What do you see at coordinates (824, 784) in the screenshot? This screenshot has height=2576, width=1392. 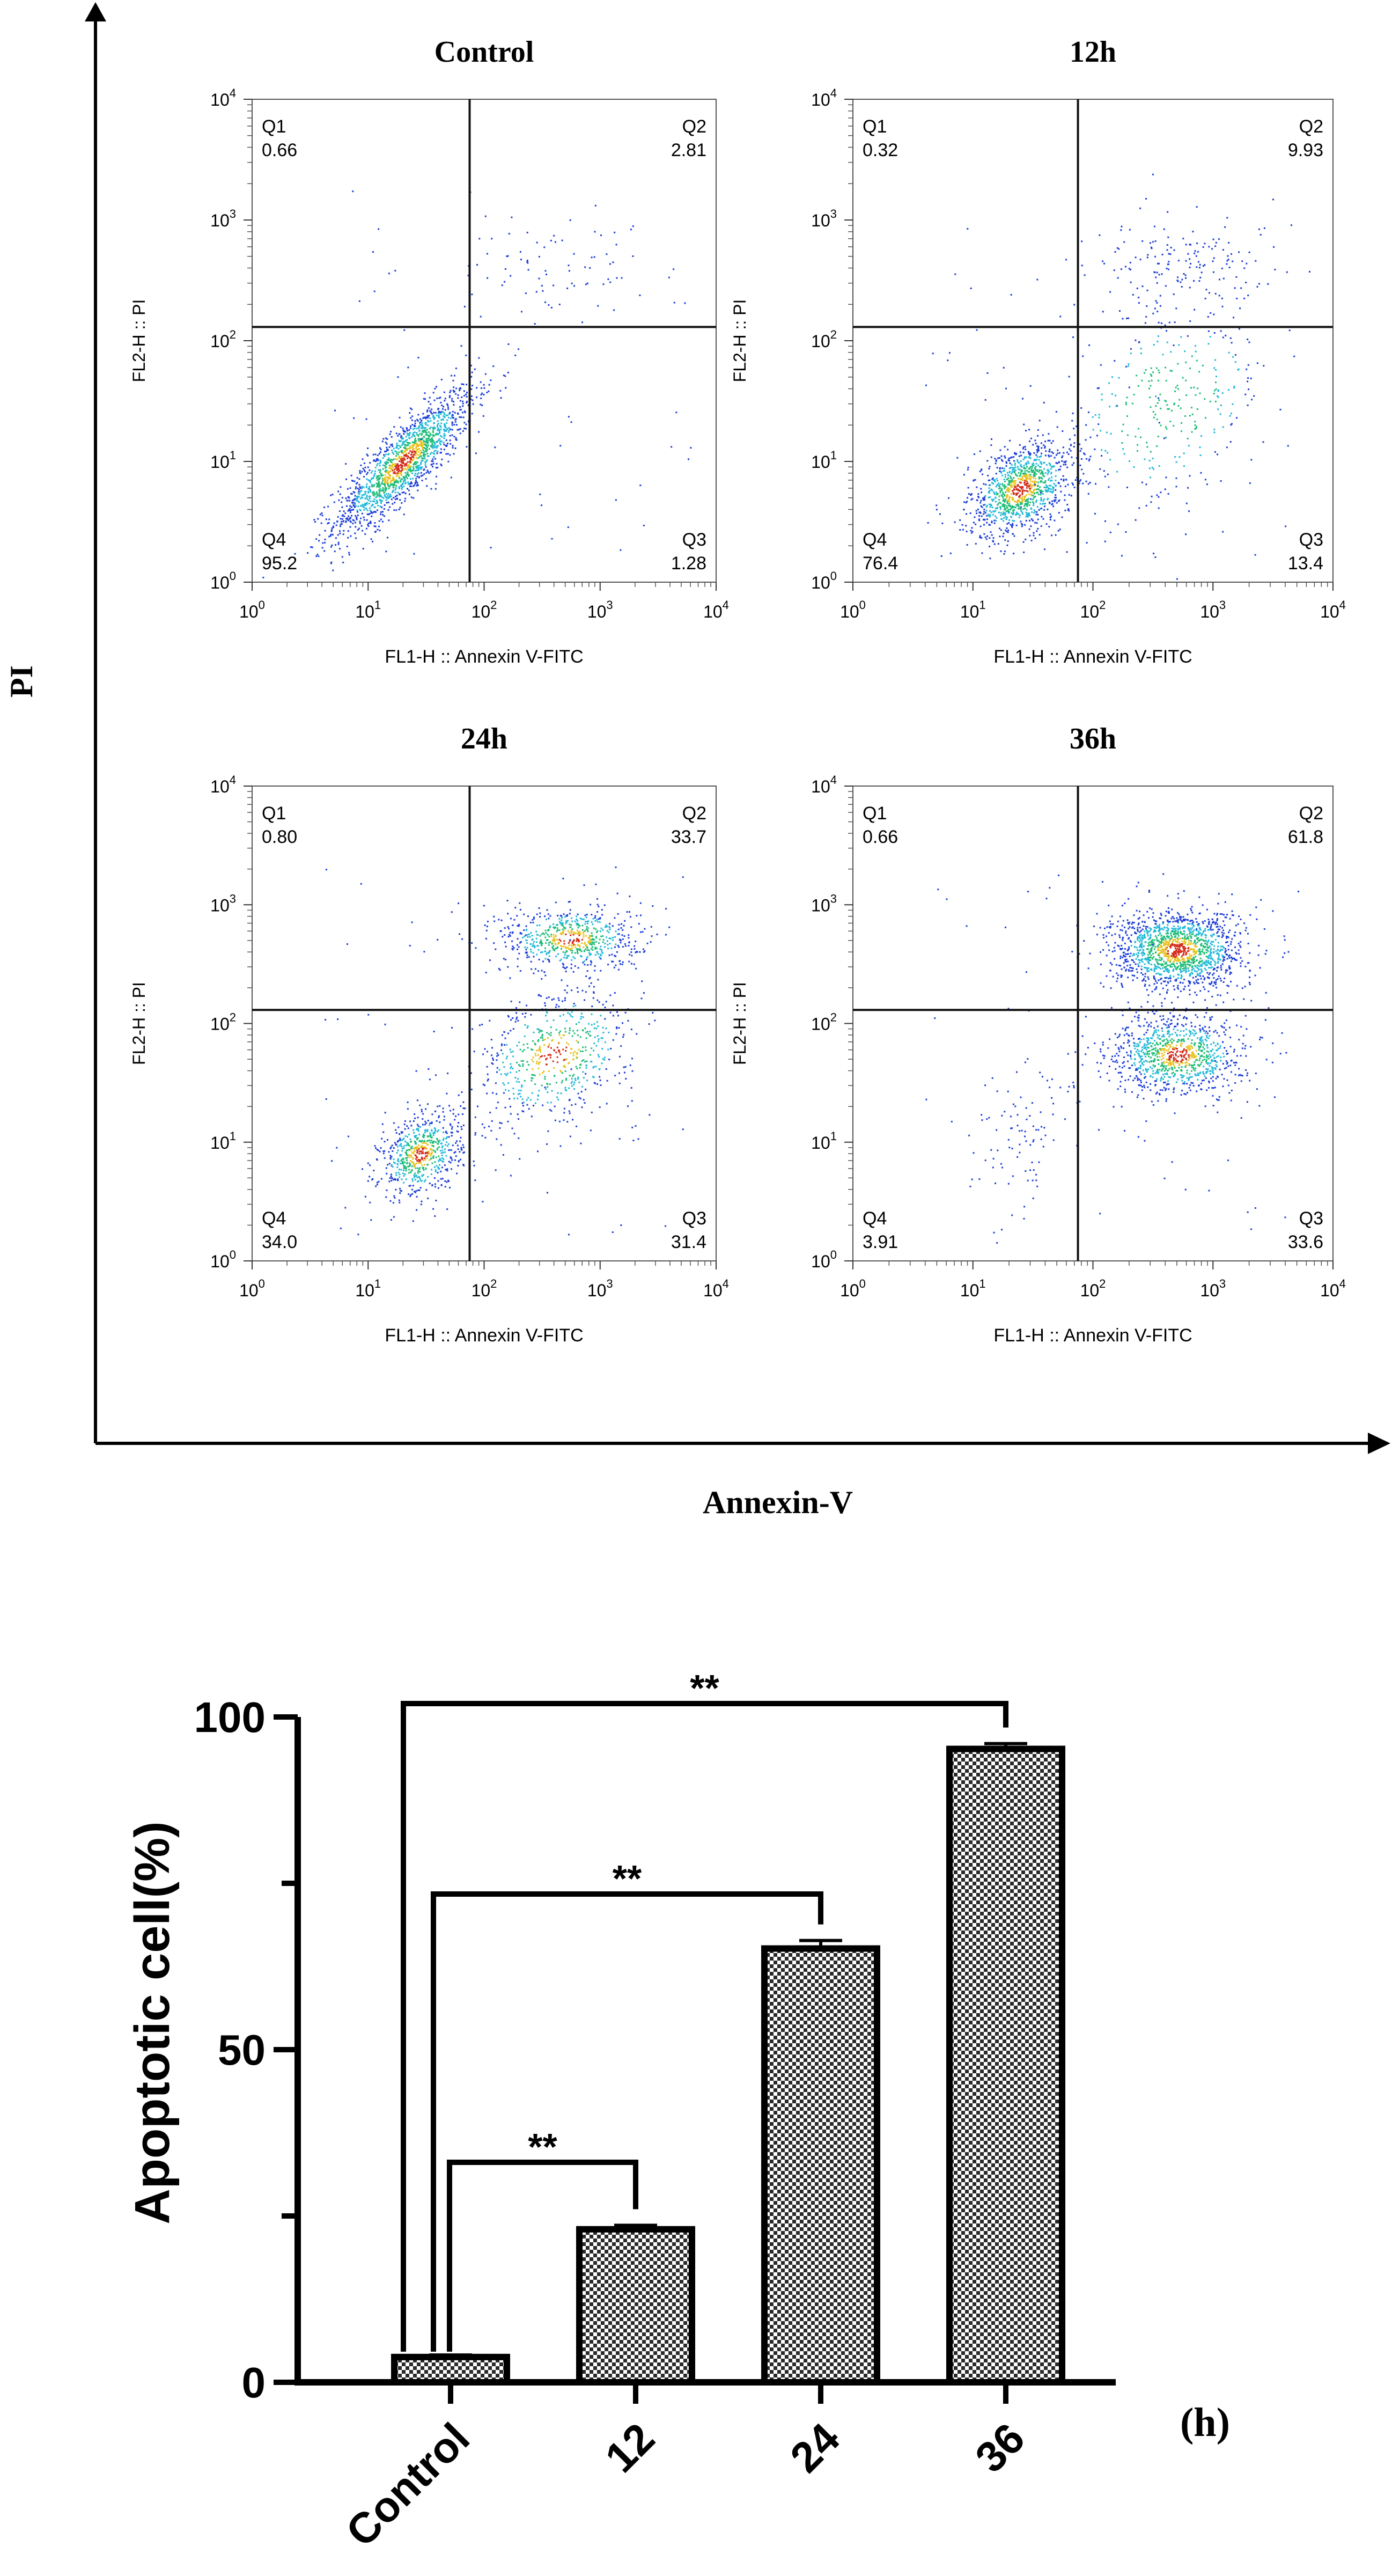 I see `y-tick-label: 10⁴` at bounding box center [824, 784].